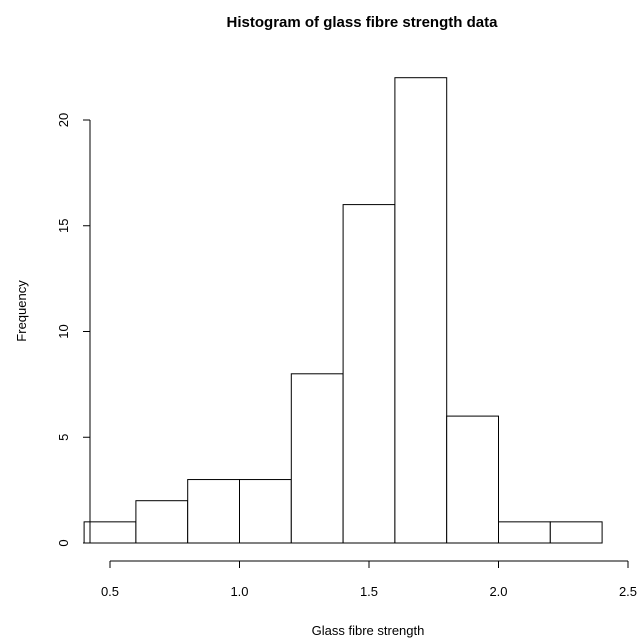  What do you see at coordinates (63, 120) in the screenshot?
I see `y-tick-label: 20` at bounding box center [63, 120].